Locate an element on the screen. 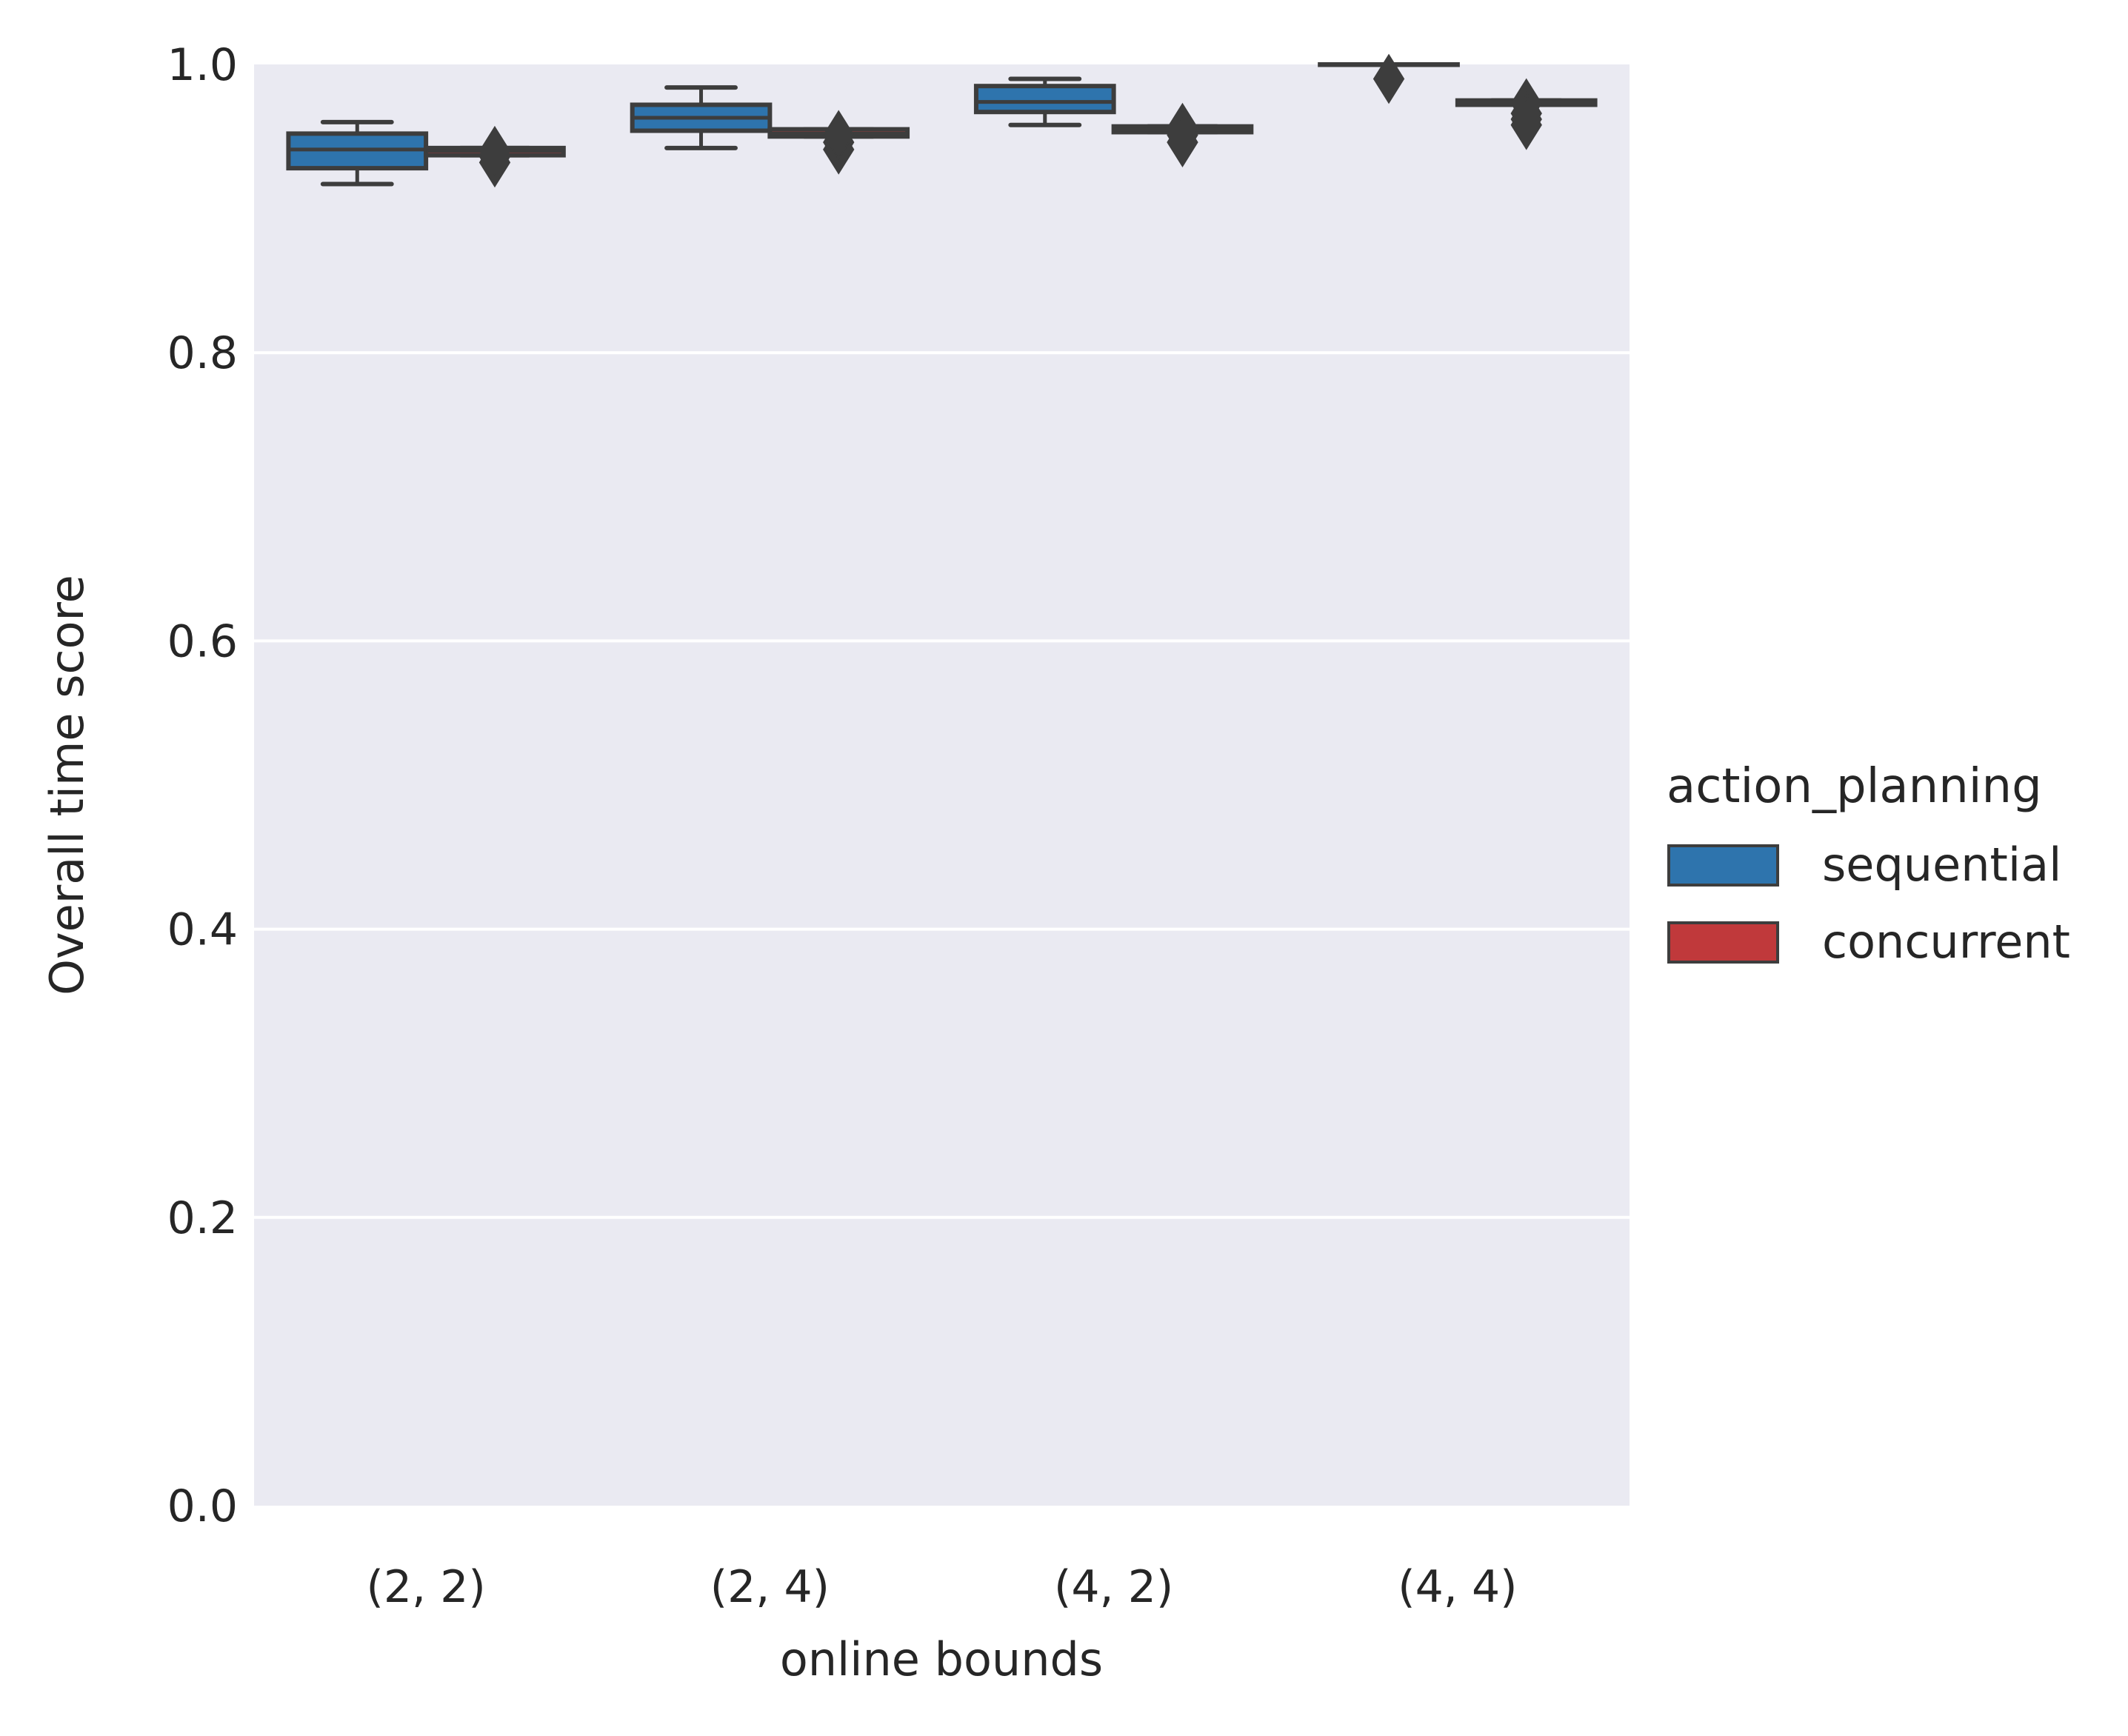  y-axis-label: Overall time score is located at coordinates (67, 785).